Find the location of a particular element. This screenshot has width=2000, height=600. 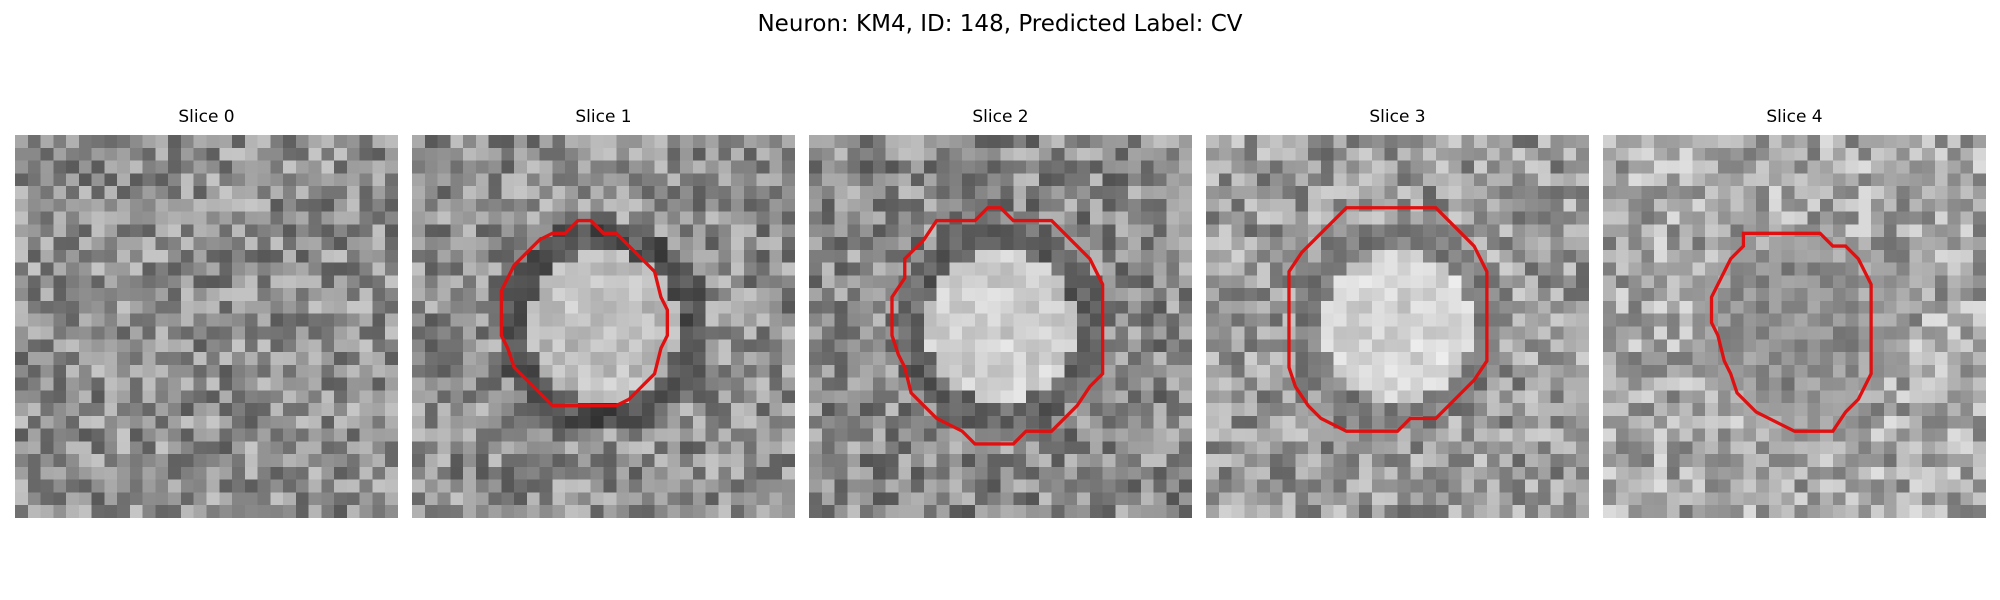

slice-panel-1: Slice 1 is located at coordinates (603, 311).